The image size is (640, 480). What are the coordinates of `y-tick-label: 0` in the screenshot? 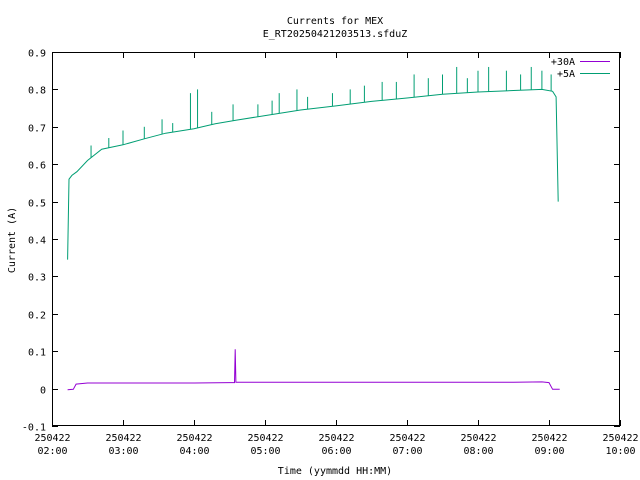 It's located at (43, 391).